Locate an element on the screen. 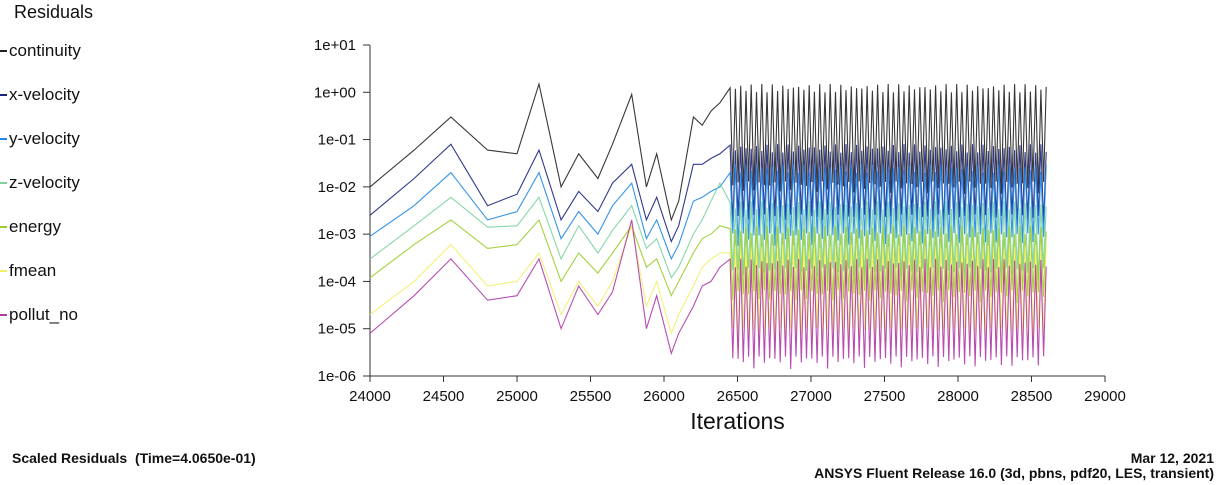 This screenshot has width=1217, height=485. x-tick-label-8: 28000 is located at coordinates (958, 396).